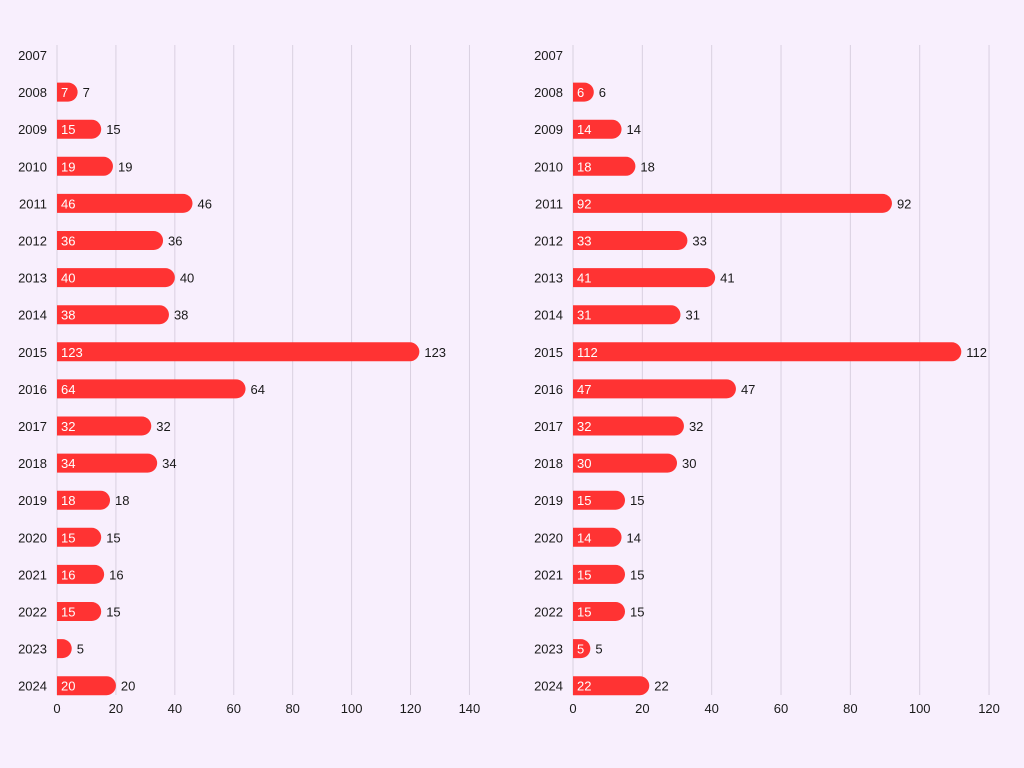 The image size is (1024, 768). I want to click on y-category-label: 2013, so click(32, 278).